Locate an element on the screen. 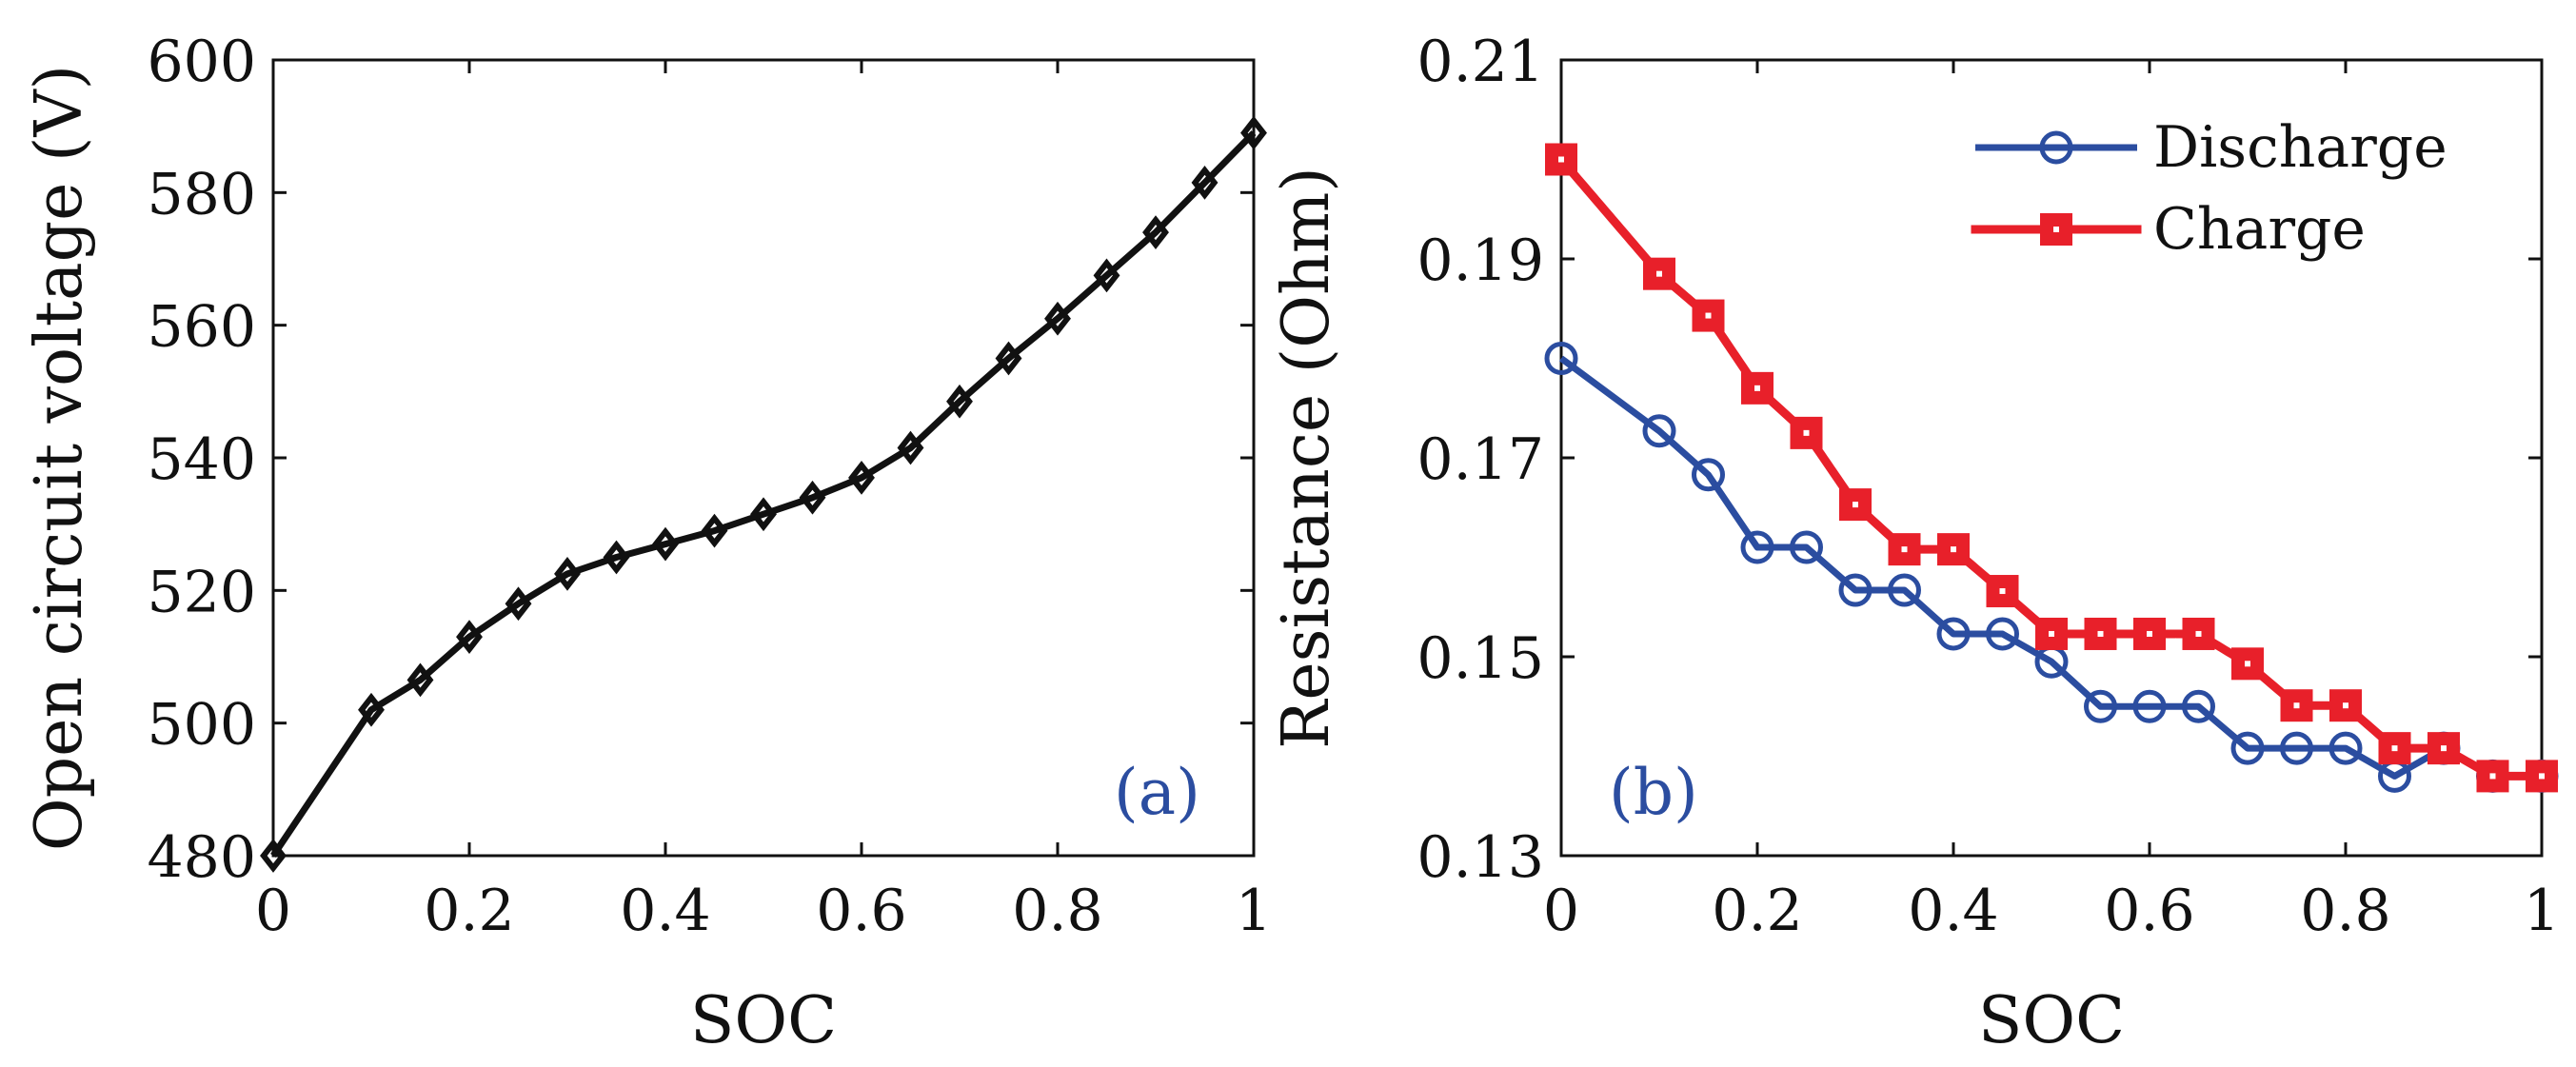  panel-b-xtick-label: 0 is located at coordinates (1561, 911).